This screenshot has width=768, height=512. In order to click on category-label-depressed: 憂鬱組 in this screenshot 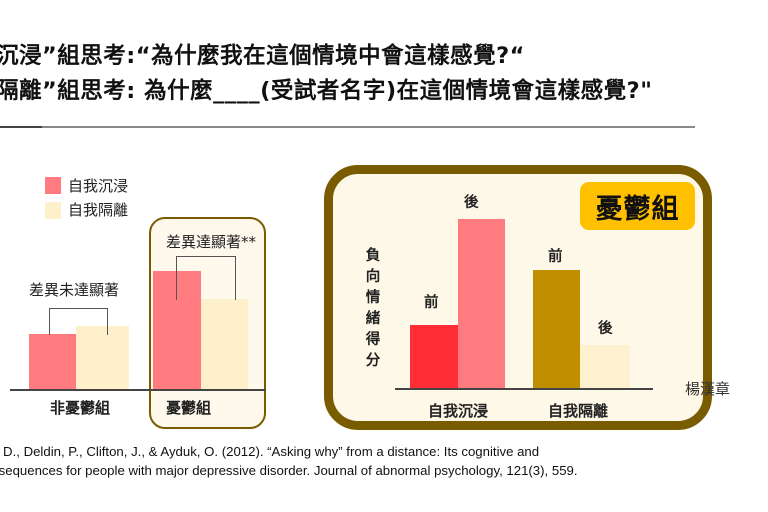, I will do `click(189, 408)`.